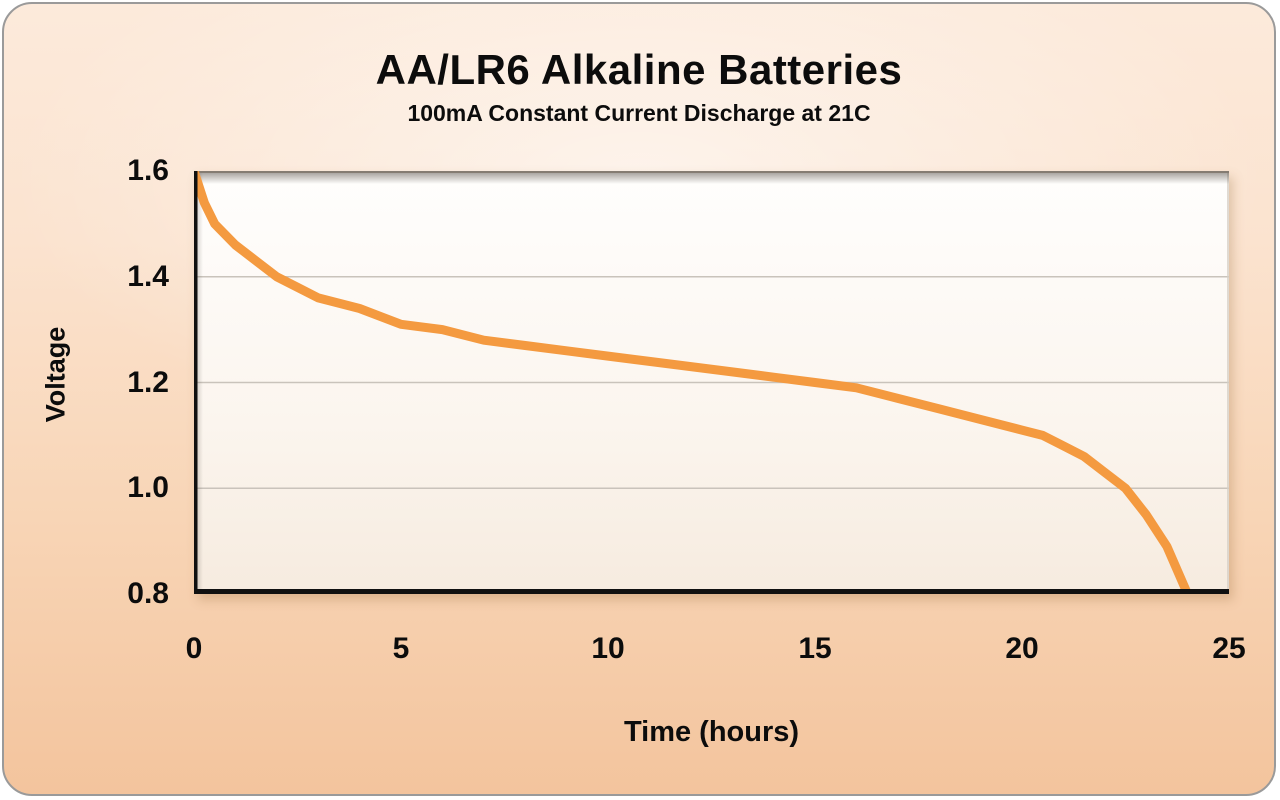  I want to click on y-tick-label: 0.8, so click(148, 593).